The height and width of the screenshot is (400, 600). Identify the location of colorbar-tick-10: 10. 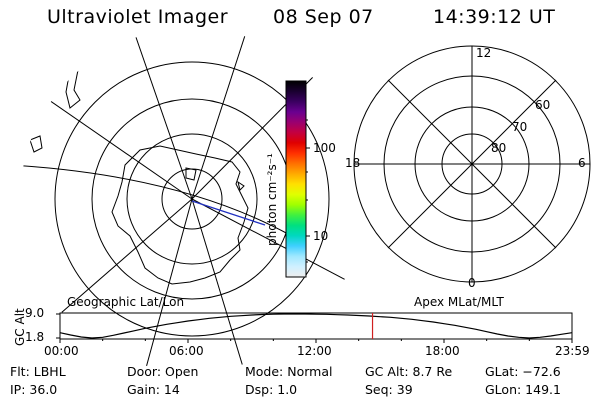
(321, 236).